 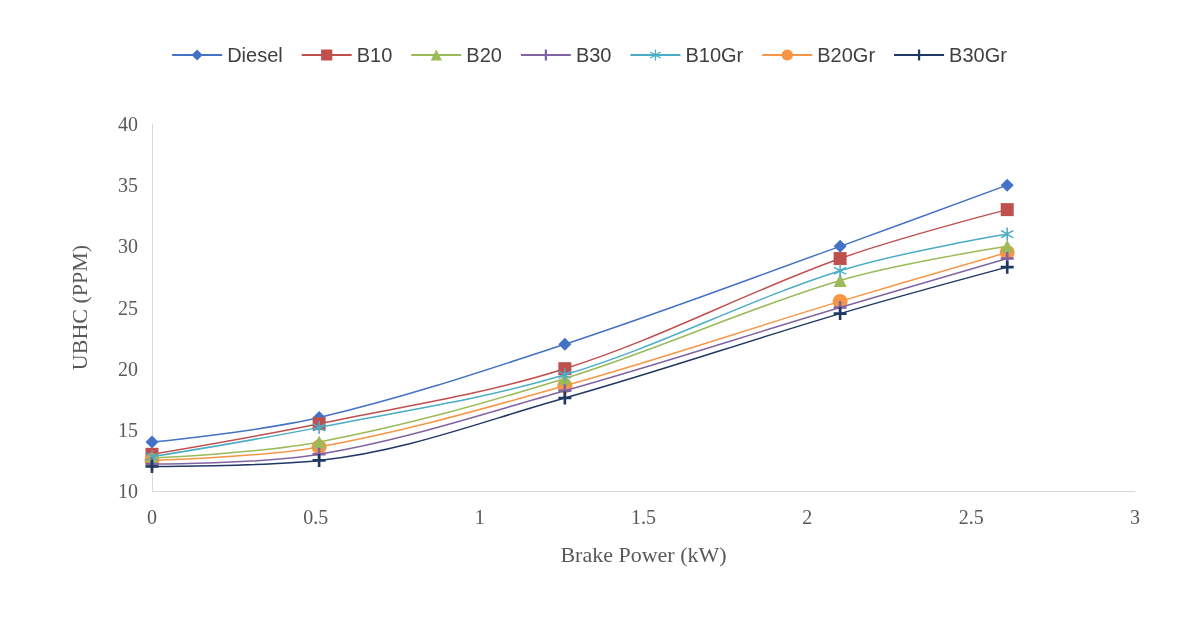 What do you see at coordinates (128, 246) in the screenshot?
I see `y-tick-label: 30` at bounding box center [128, 246].